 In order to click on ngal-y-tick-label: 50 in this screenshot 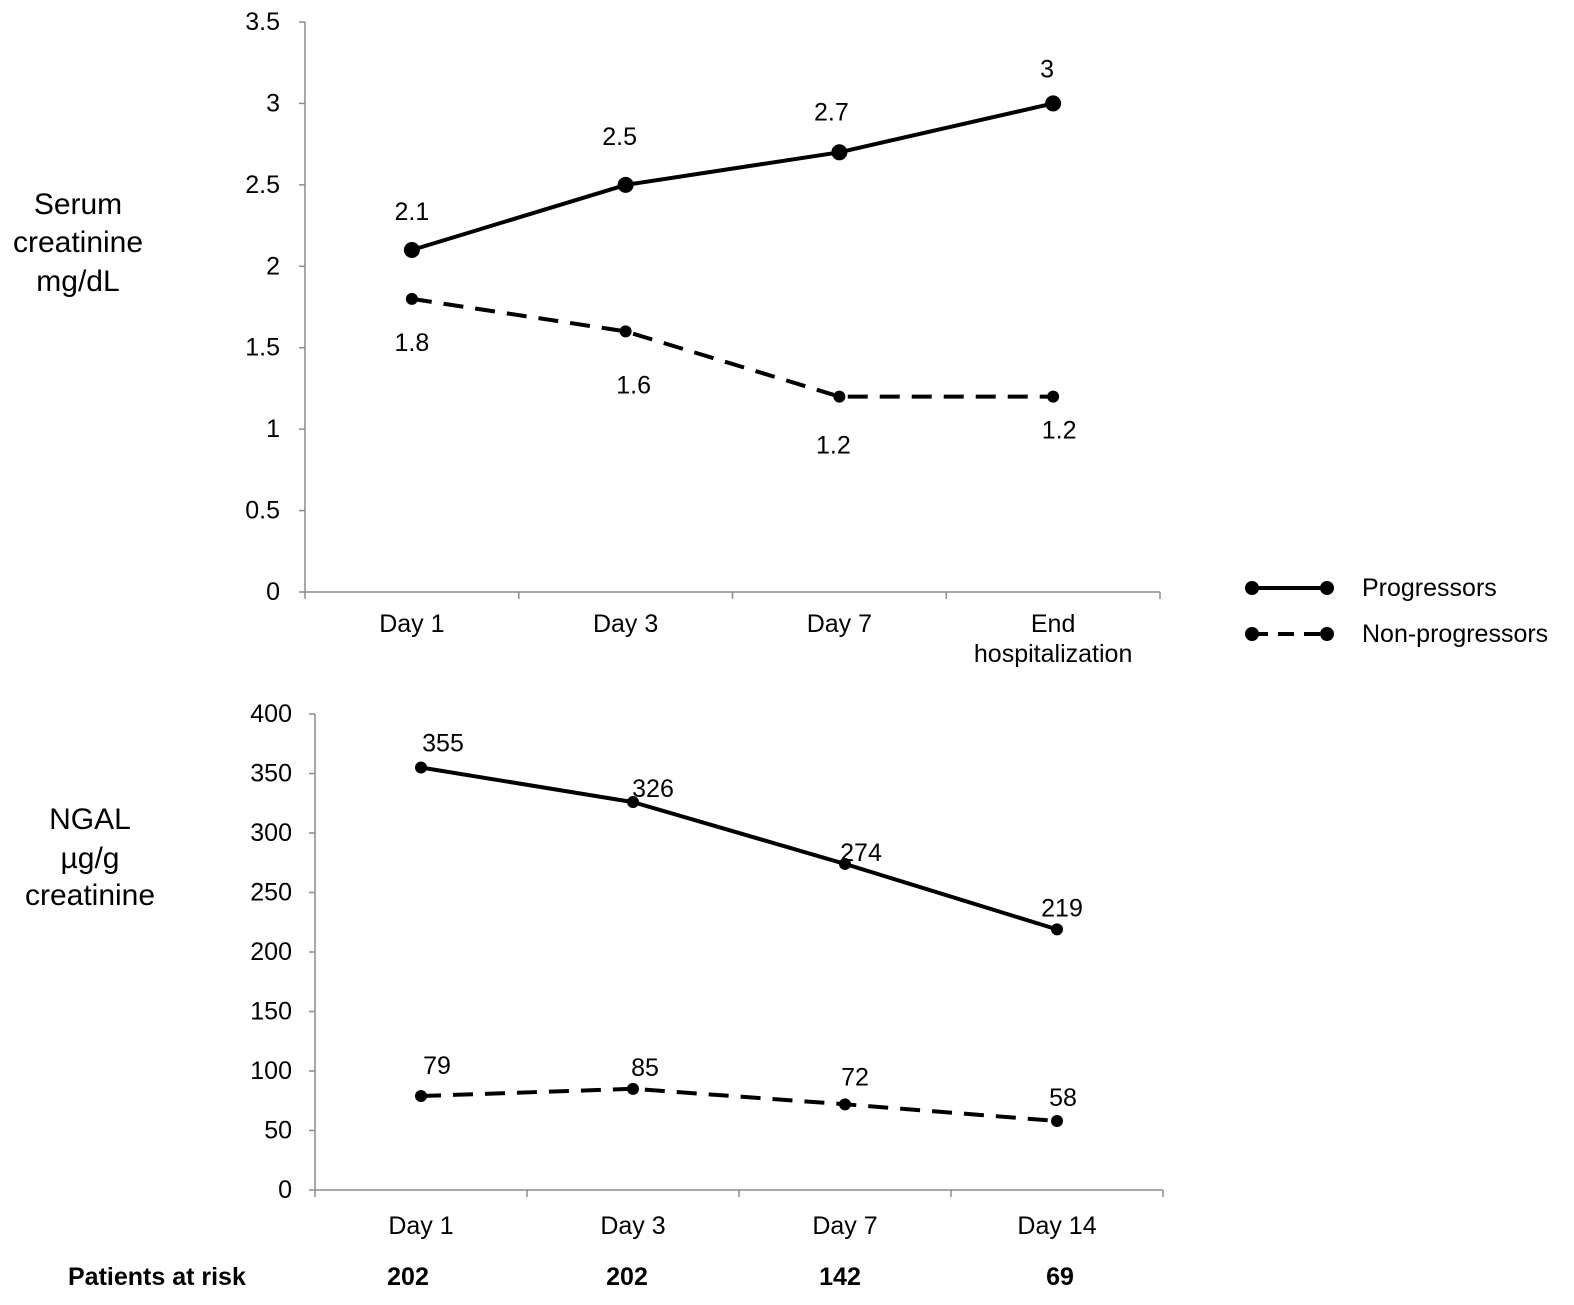, I will do `click(278, 1131)`.